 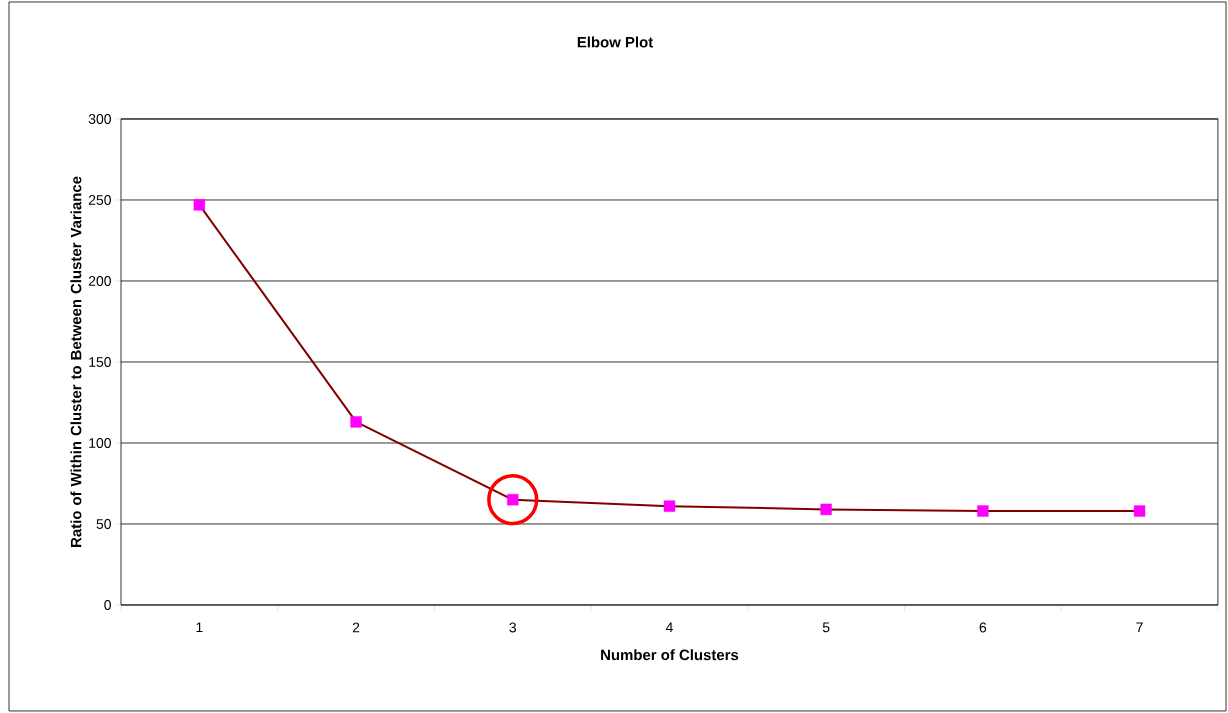 I want to click on x-axis-title: Number of Clusters, so click(x=670, y=655).